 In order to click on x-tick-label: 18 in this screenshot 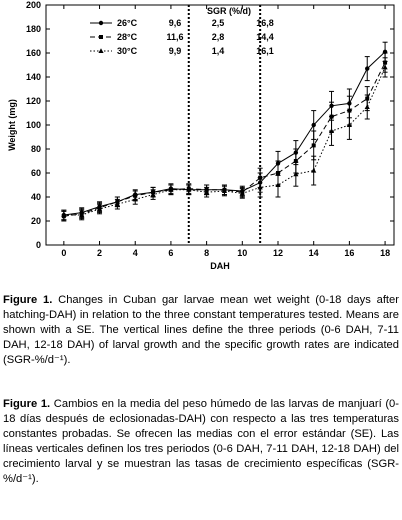, I will do `click(385, 253)`.